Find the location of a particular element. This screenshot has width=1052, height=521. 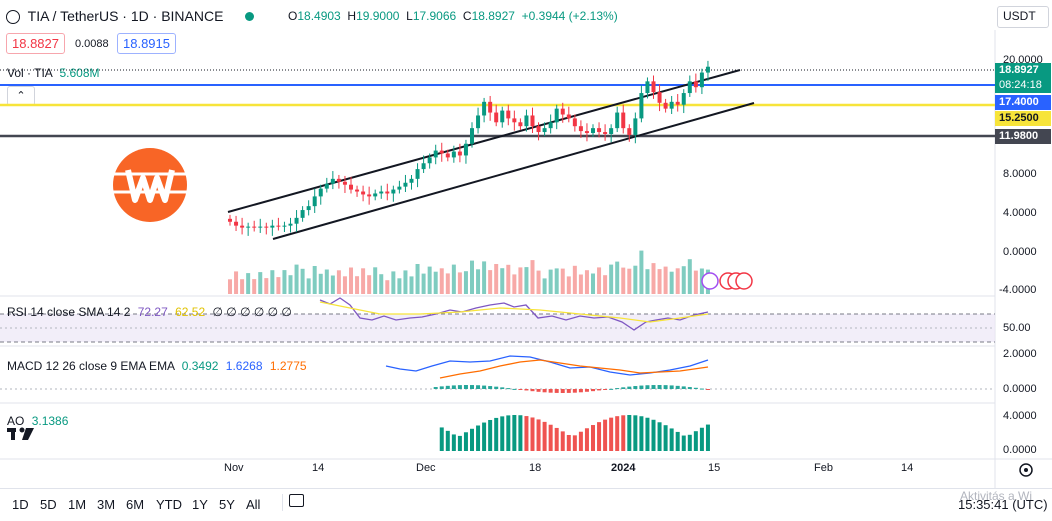

timeframe-1y: 1Y is located at coordinates (200, 504).